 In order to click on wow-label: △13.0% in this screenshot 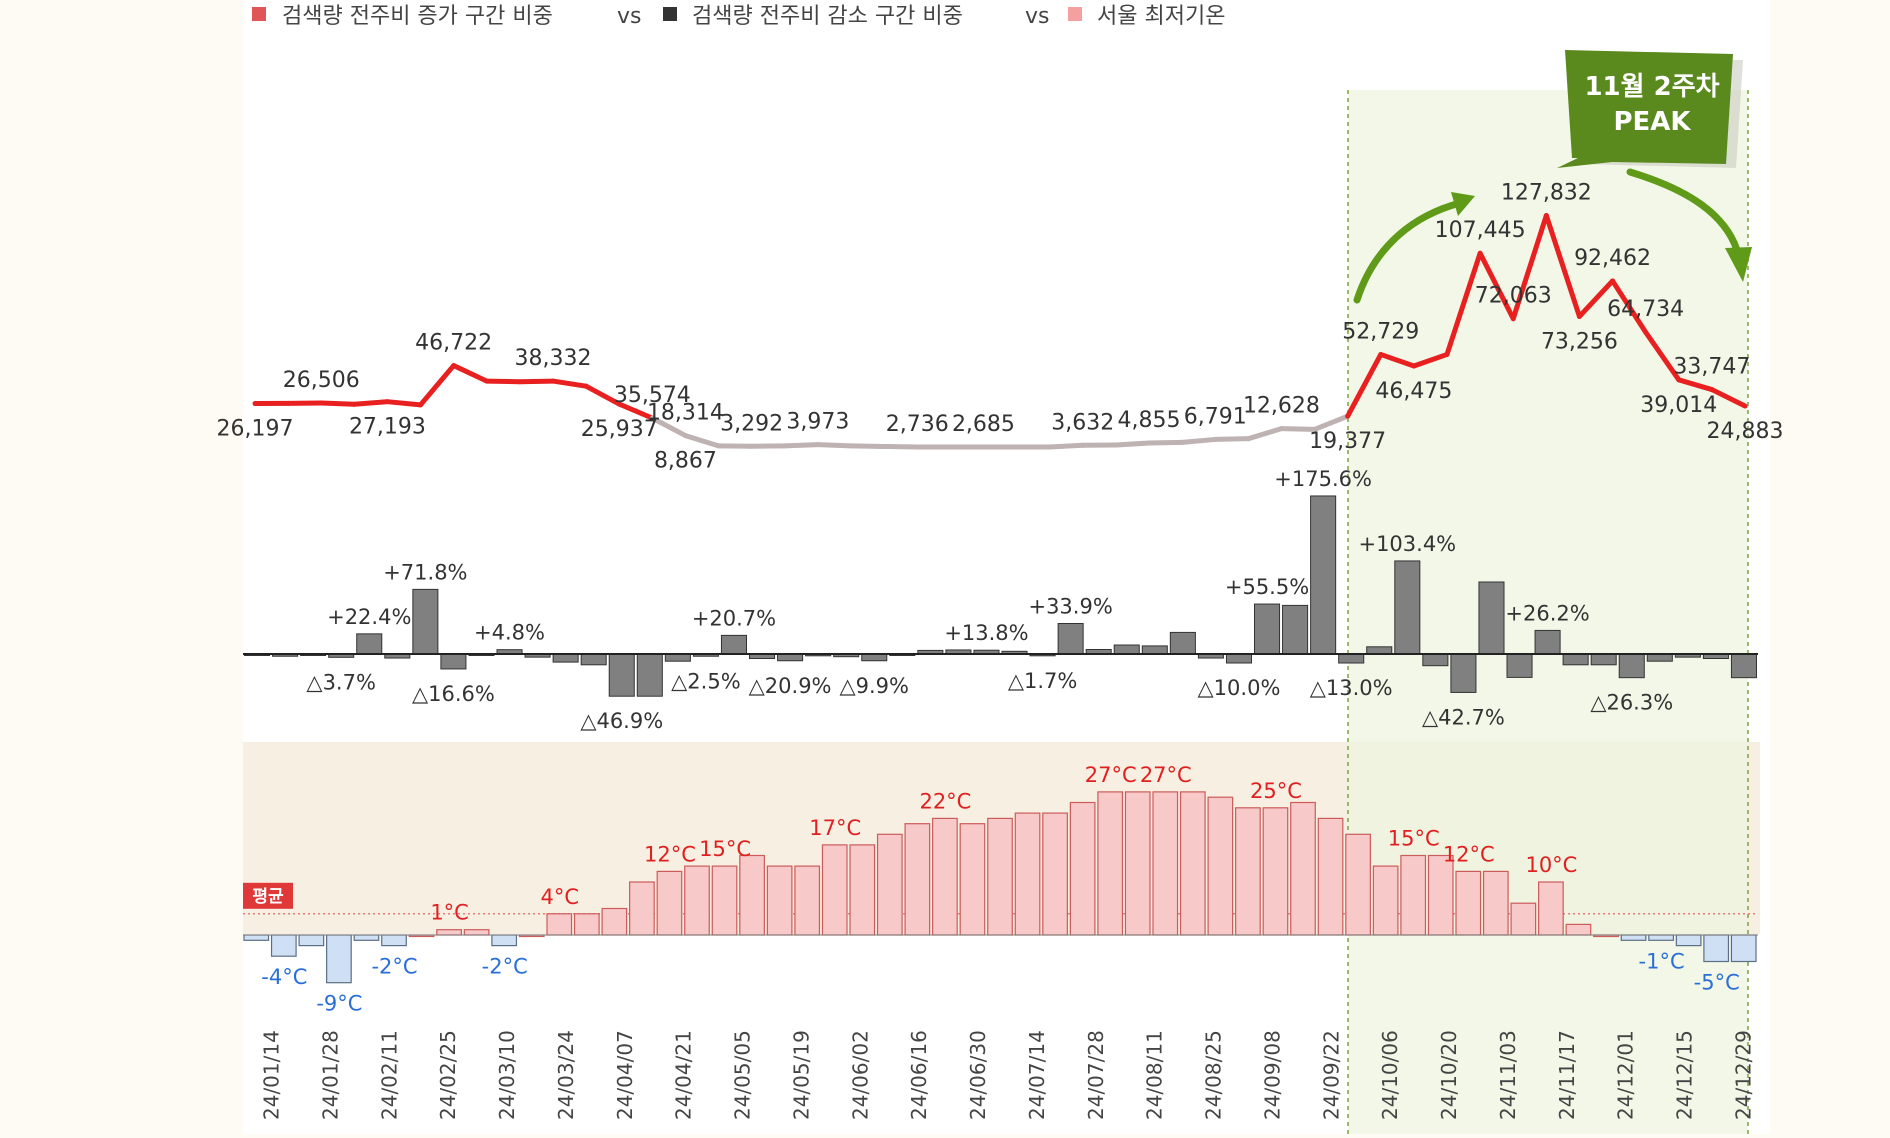, I will do `click(1351, 688)`.